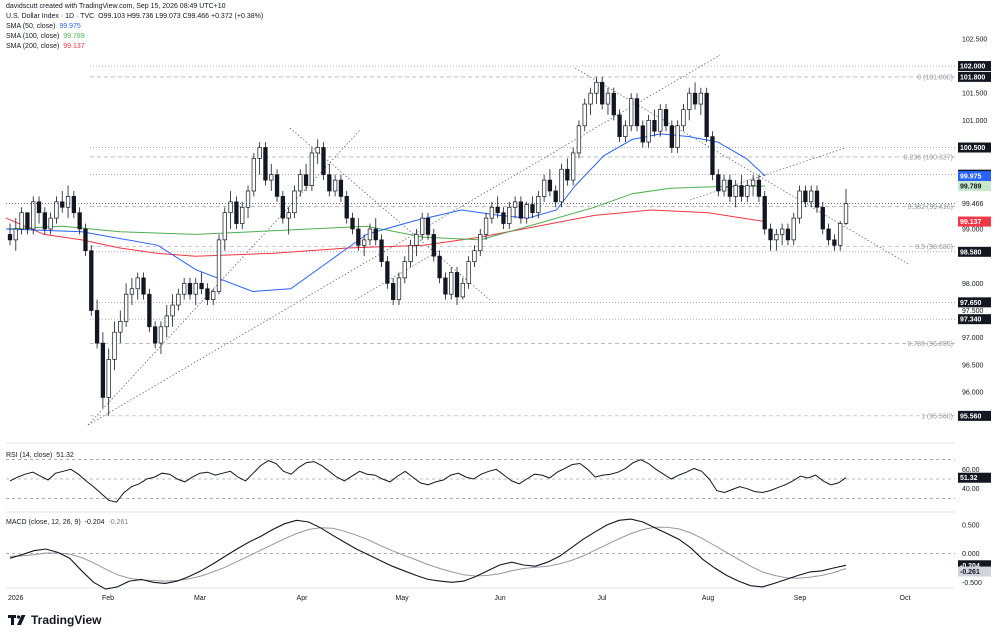  I want to click on price-tick-6: 98.000, so click(973, 284).